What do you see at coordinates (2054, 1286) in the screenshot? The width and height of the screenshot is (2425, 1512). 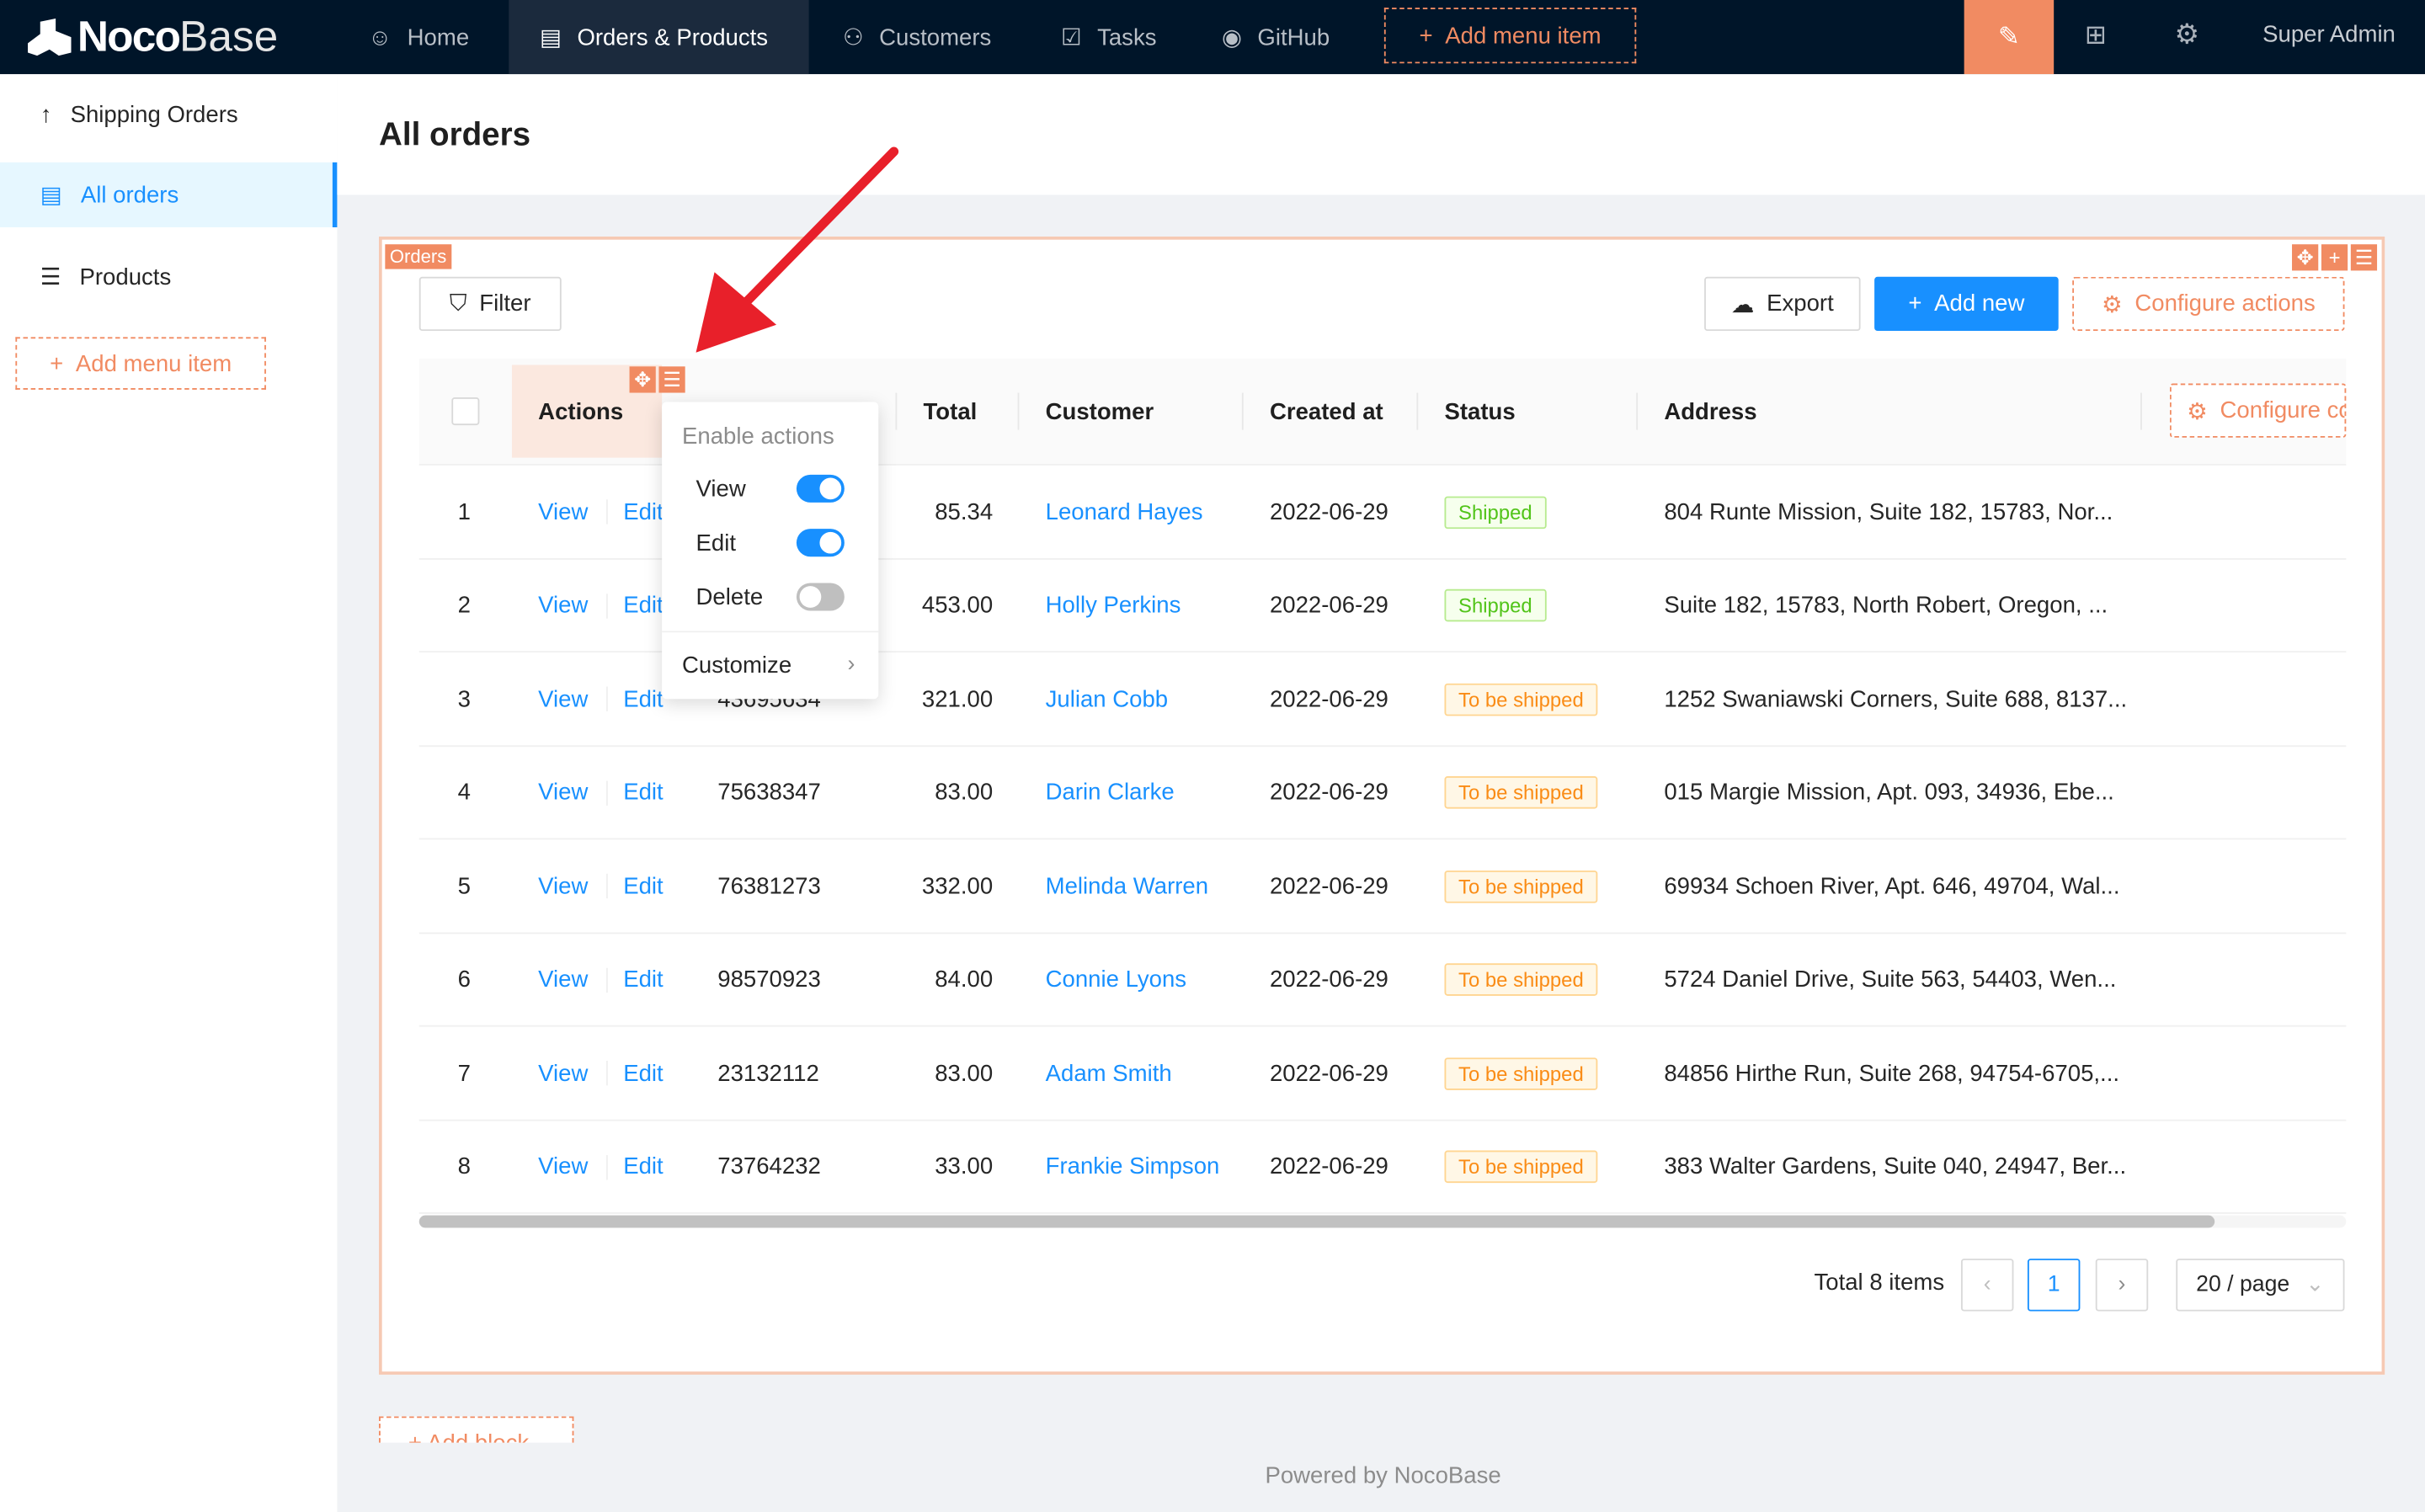 I see `page-1-button: 1` at bounding box center [2054, 1286].